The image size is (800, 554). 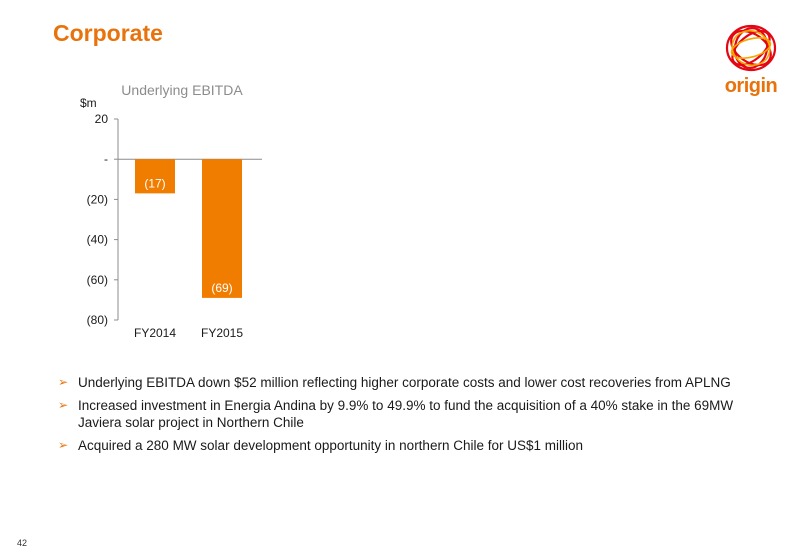 I want to click on y-axis-label: $m, so click(x=88, y=103).